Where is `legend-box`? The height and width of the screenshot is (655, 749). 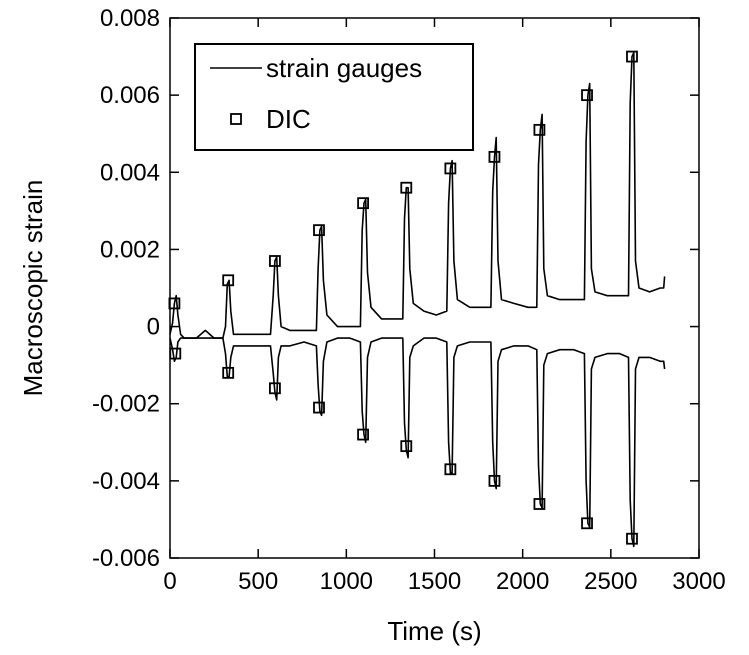 legend-box is located at coordinates (334, 97).